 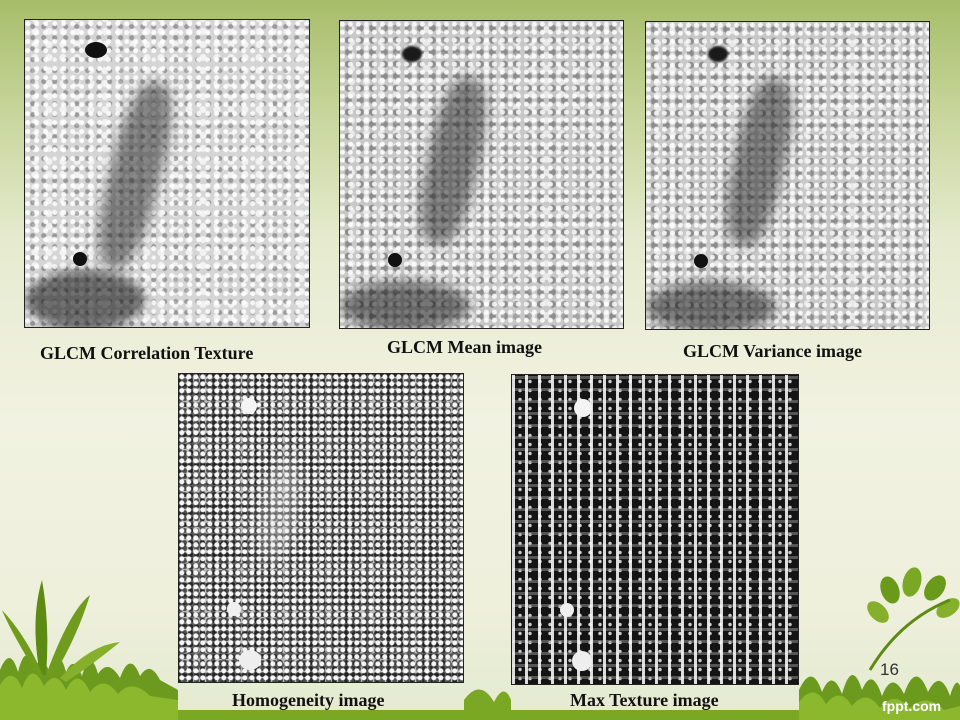 I want to click on page-number: 16, so click(x=889, y=669).